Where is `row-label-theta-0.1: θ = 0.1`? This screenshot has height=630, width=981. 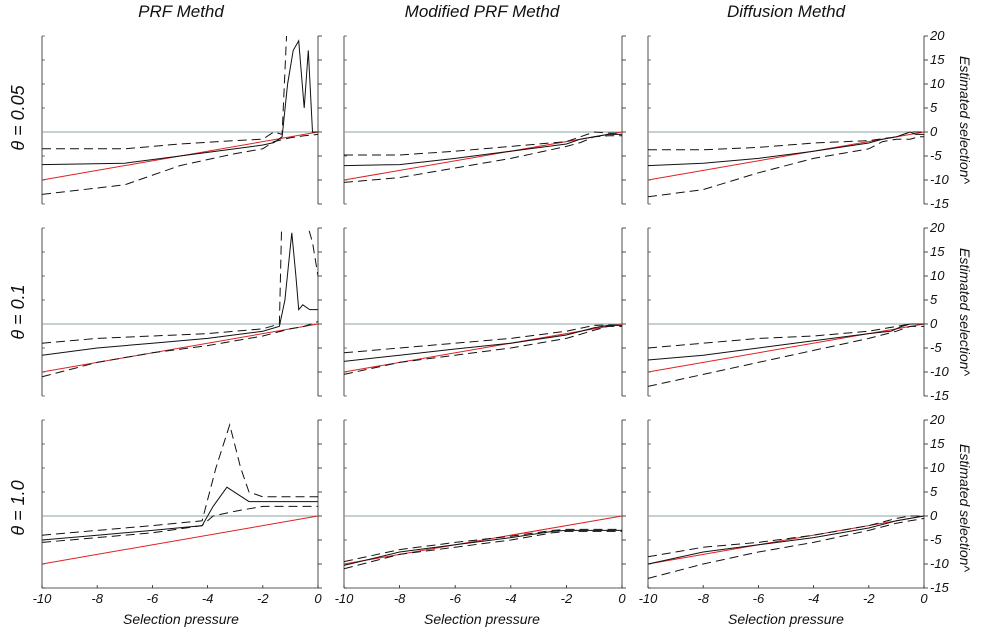
row-label-theta-0.1: θ = 0.1 is located at coordinates (18, 311).